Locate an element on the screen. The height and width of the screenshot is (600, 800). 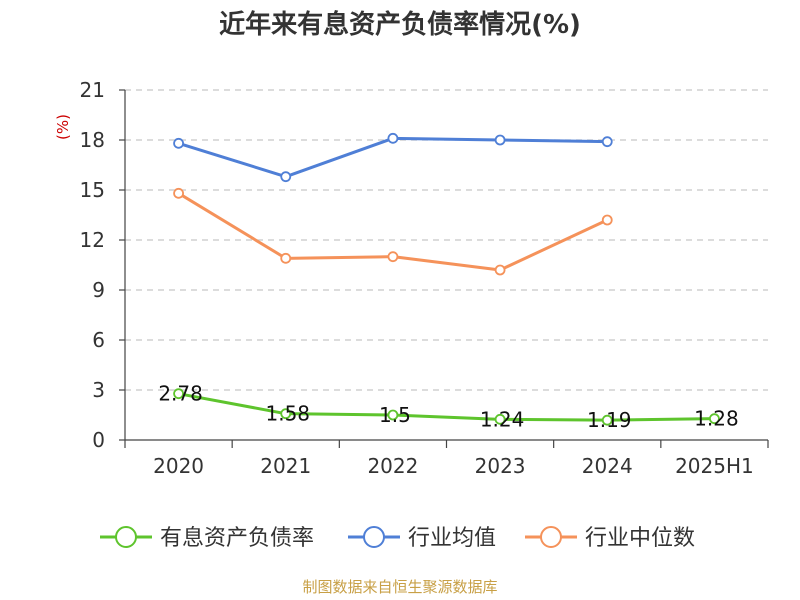
x-tick-label: 2021 is located at coordinates (285, 466).